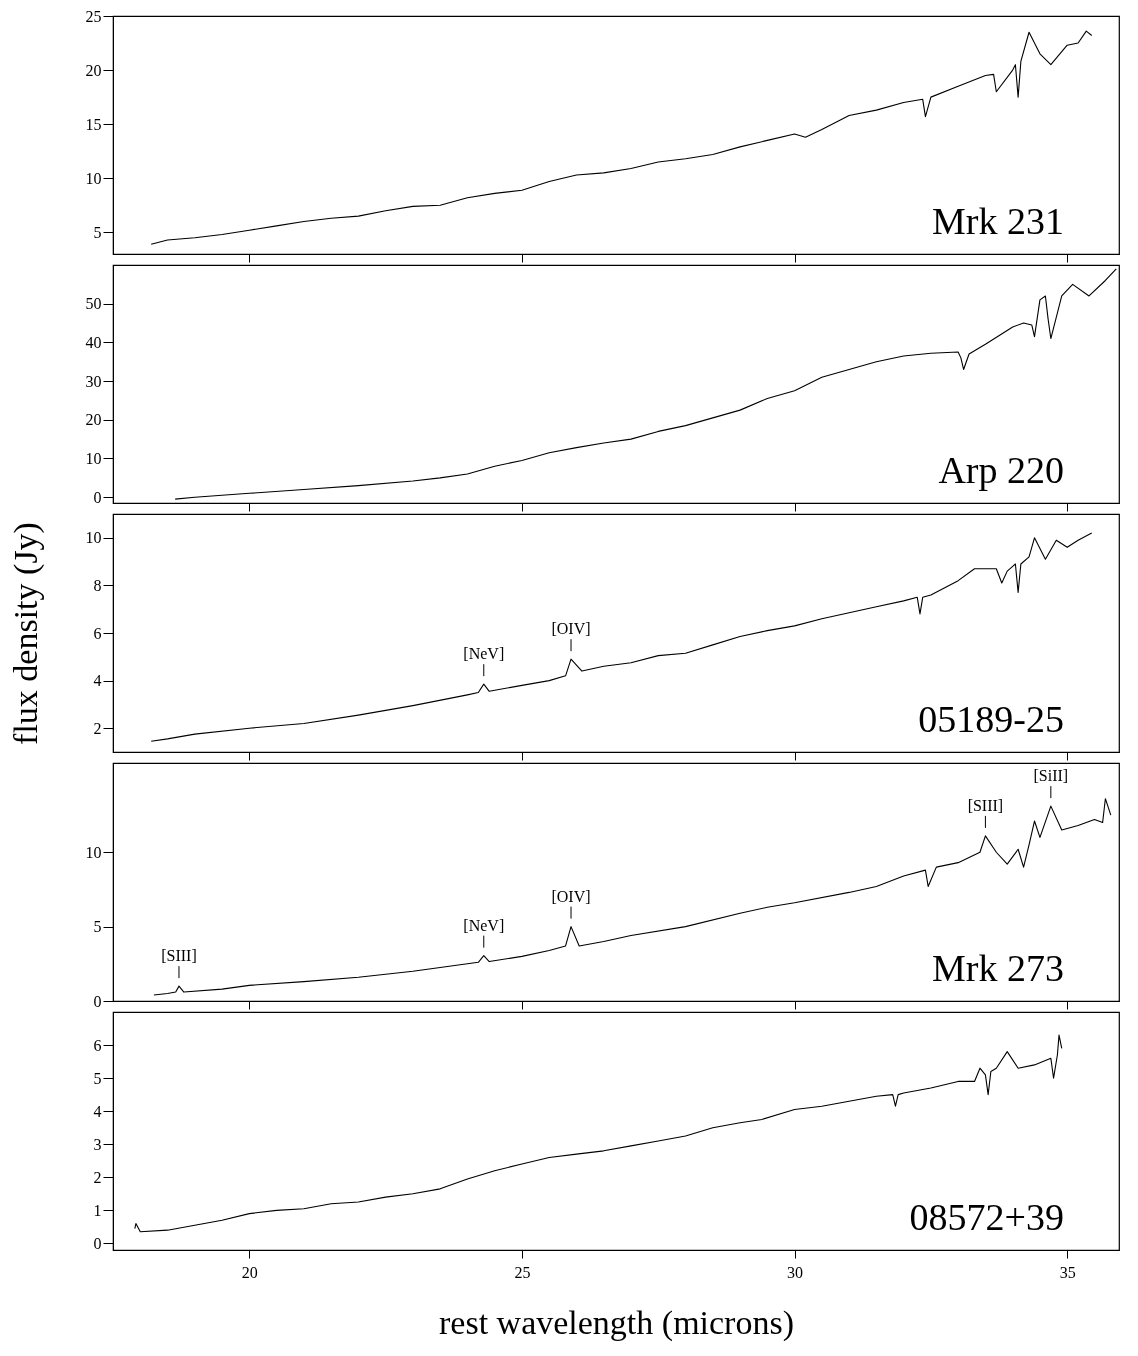 This screenshot has width=1138, height=1356. What do you see at coordinates (93, 381) in the screenshot?
I see `y-tick-label: 30` at bounding box center [93, 381].